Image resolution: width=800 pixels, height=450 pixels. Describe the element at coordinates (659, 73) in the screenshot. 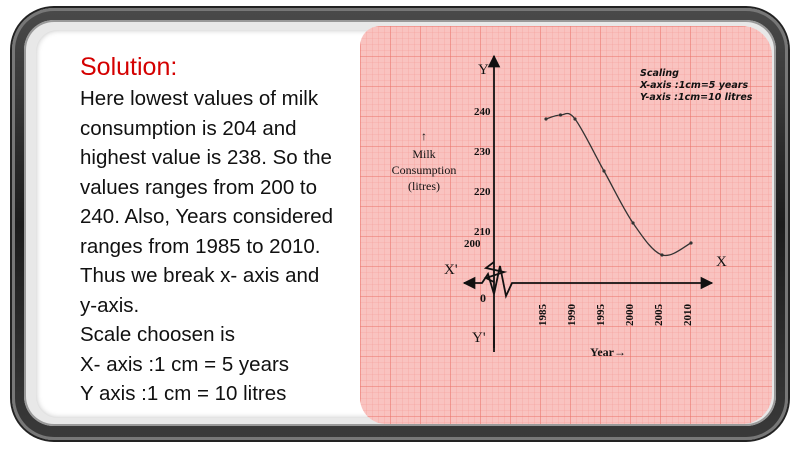

I see `scaling-heading: Scaling` at that location.